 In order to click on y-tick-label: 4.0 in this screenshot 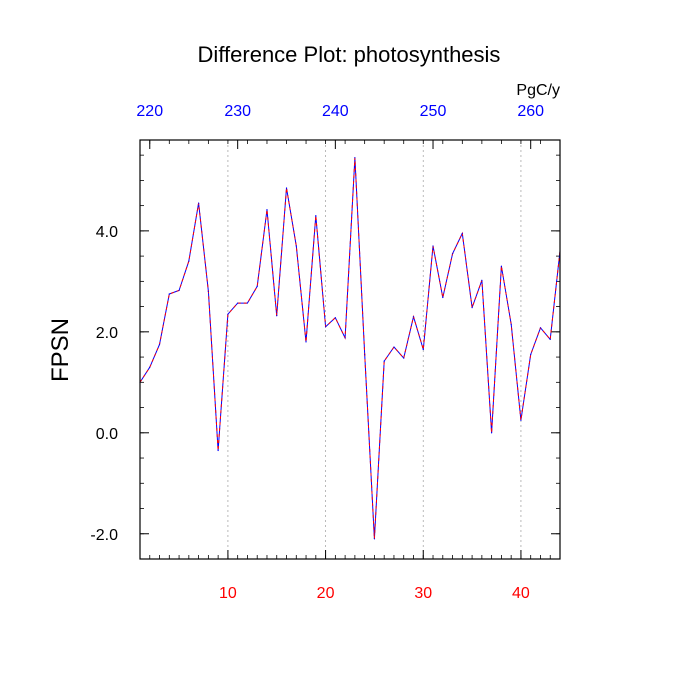, I will do `click(107, 232)`.